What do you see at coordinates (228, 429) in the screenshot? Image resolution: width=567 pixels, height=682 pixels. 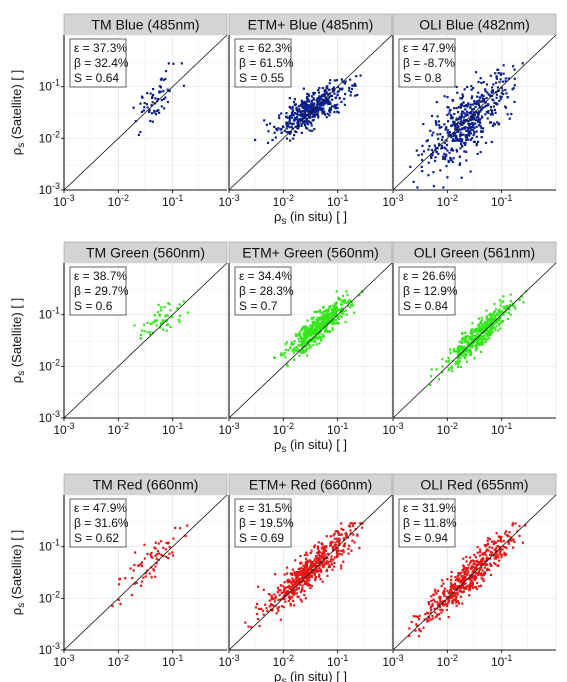 I see `x-tick-label: 10-3` at bounding box center [228, 429].